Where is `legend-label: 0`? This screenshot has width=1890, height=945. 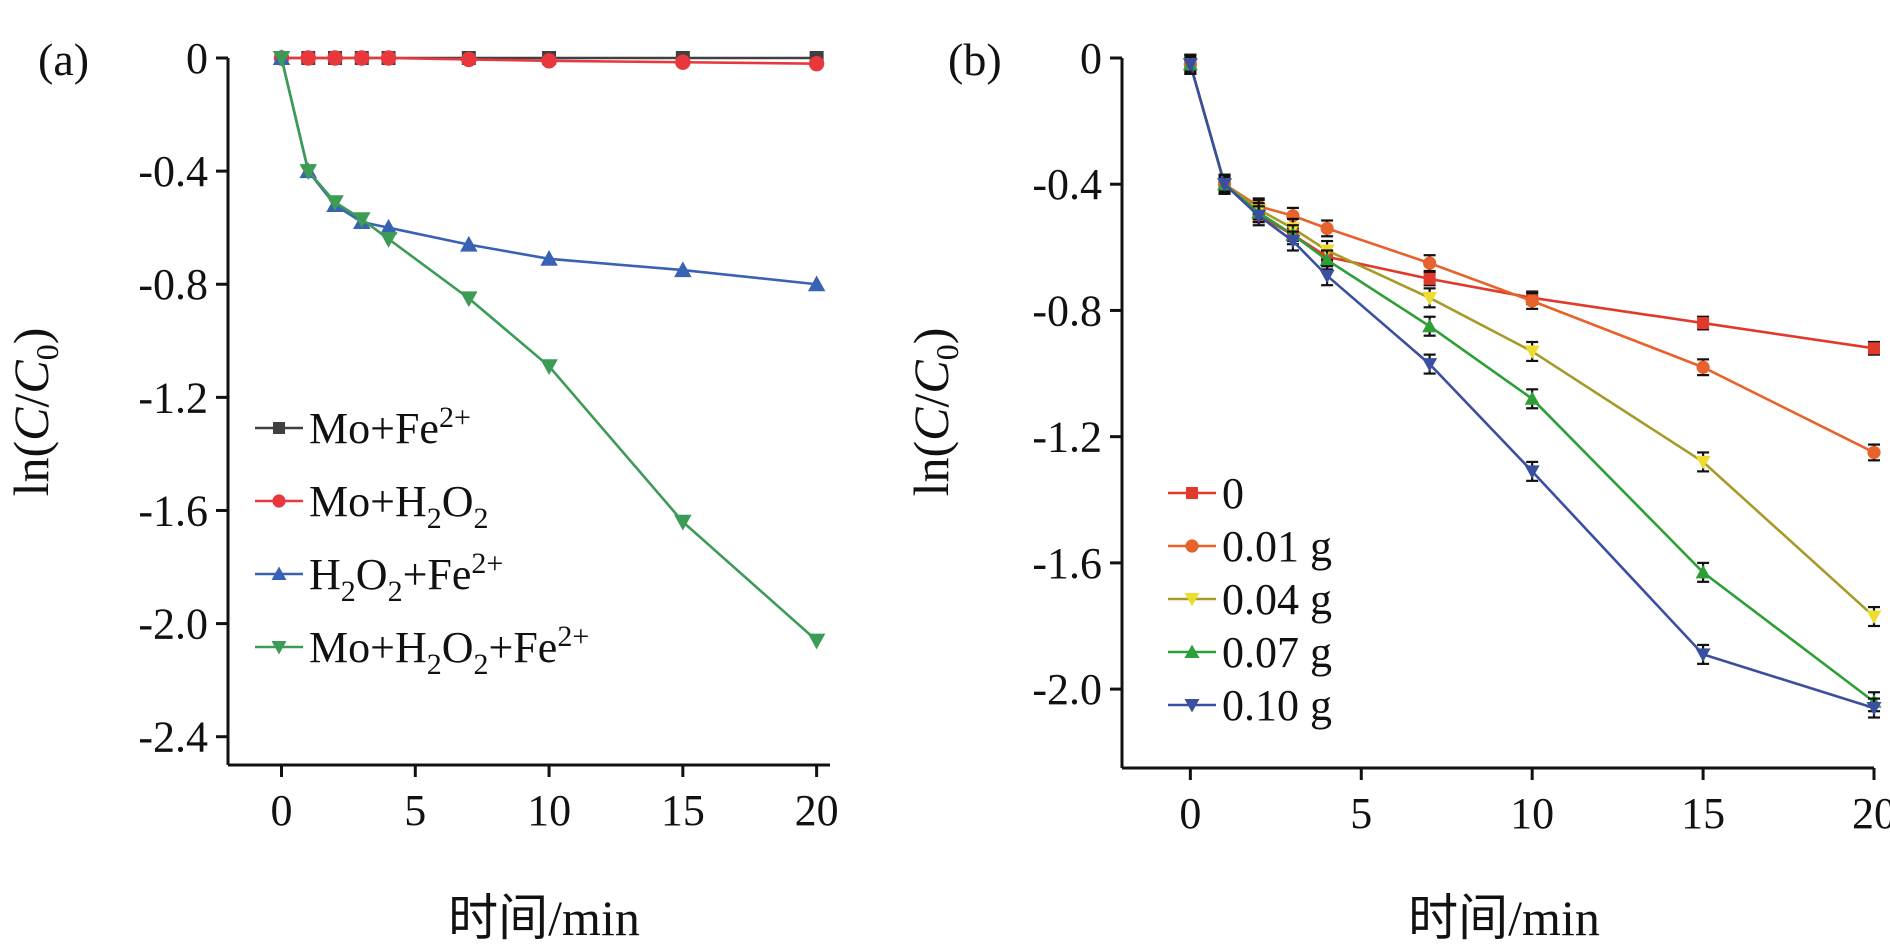 legend-label: 0 is located at coordinates (1233, 493).